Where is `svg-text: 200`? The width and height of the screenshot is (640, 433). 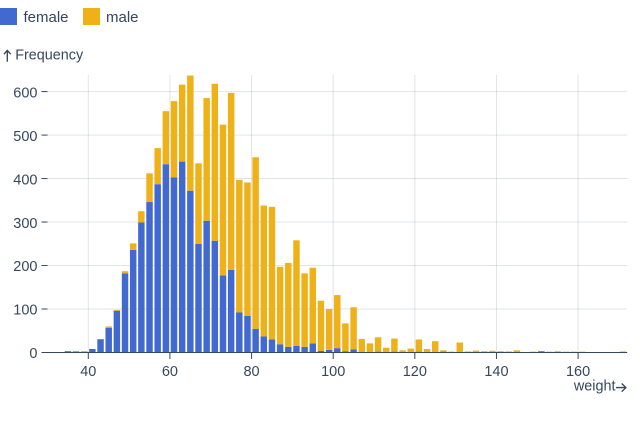
svg-text: 200 is located at coordinates (25, 267).